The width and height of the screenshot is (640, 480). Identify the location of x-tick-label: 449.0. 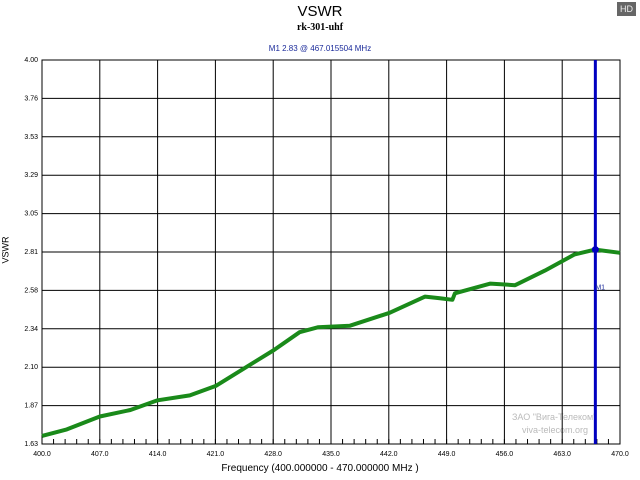
(447, 454).